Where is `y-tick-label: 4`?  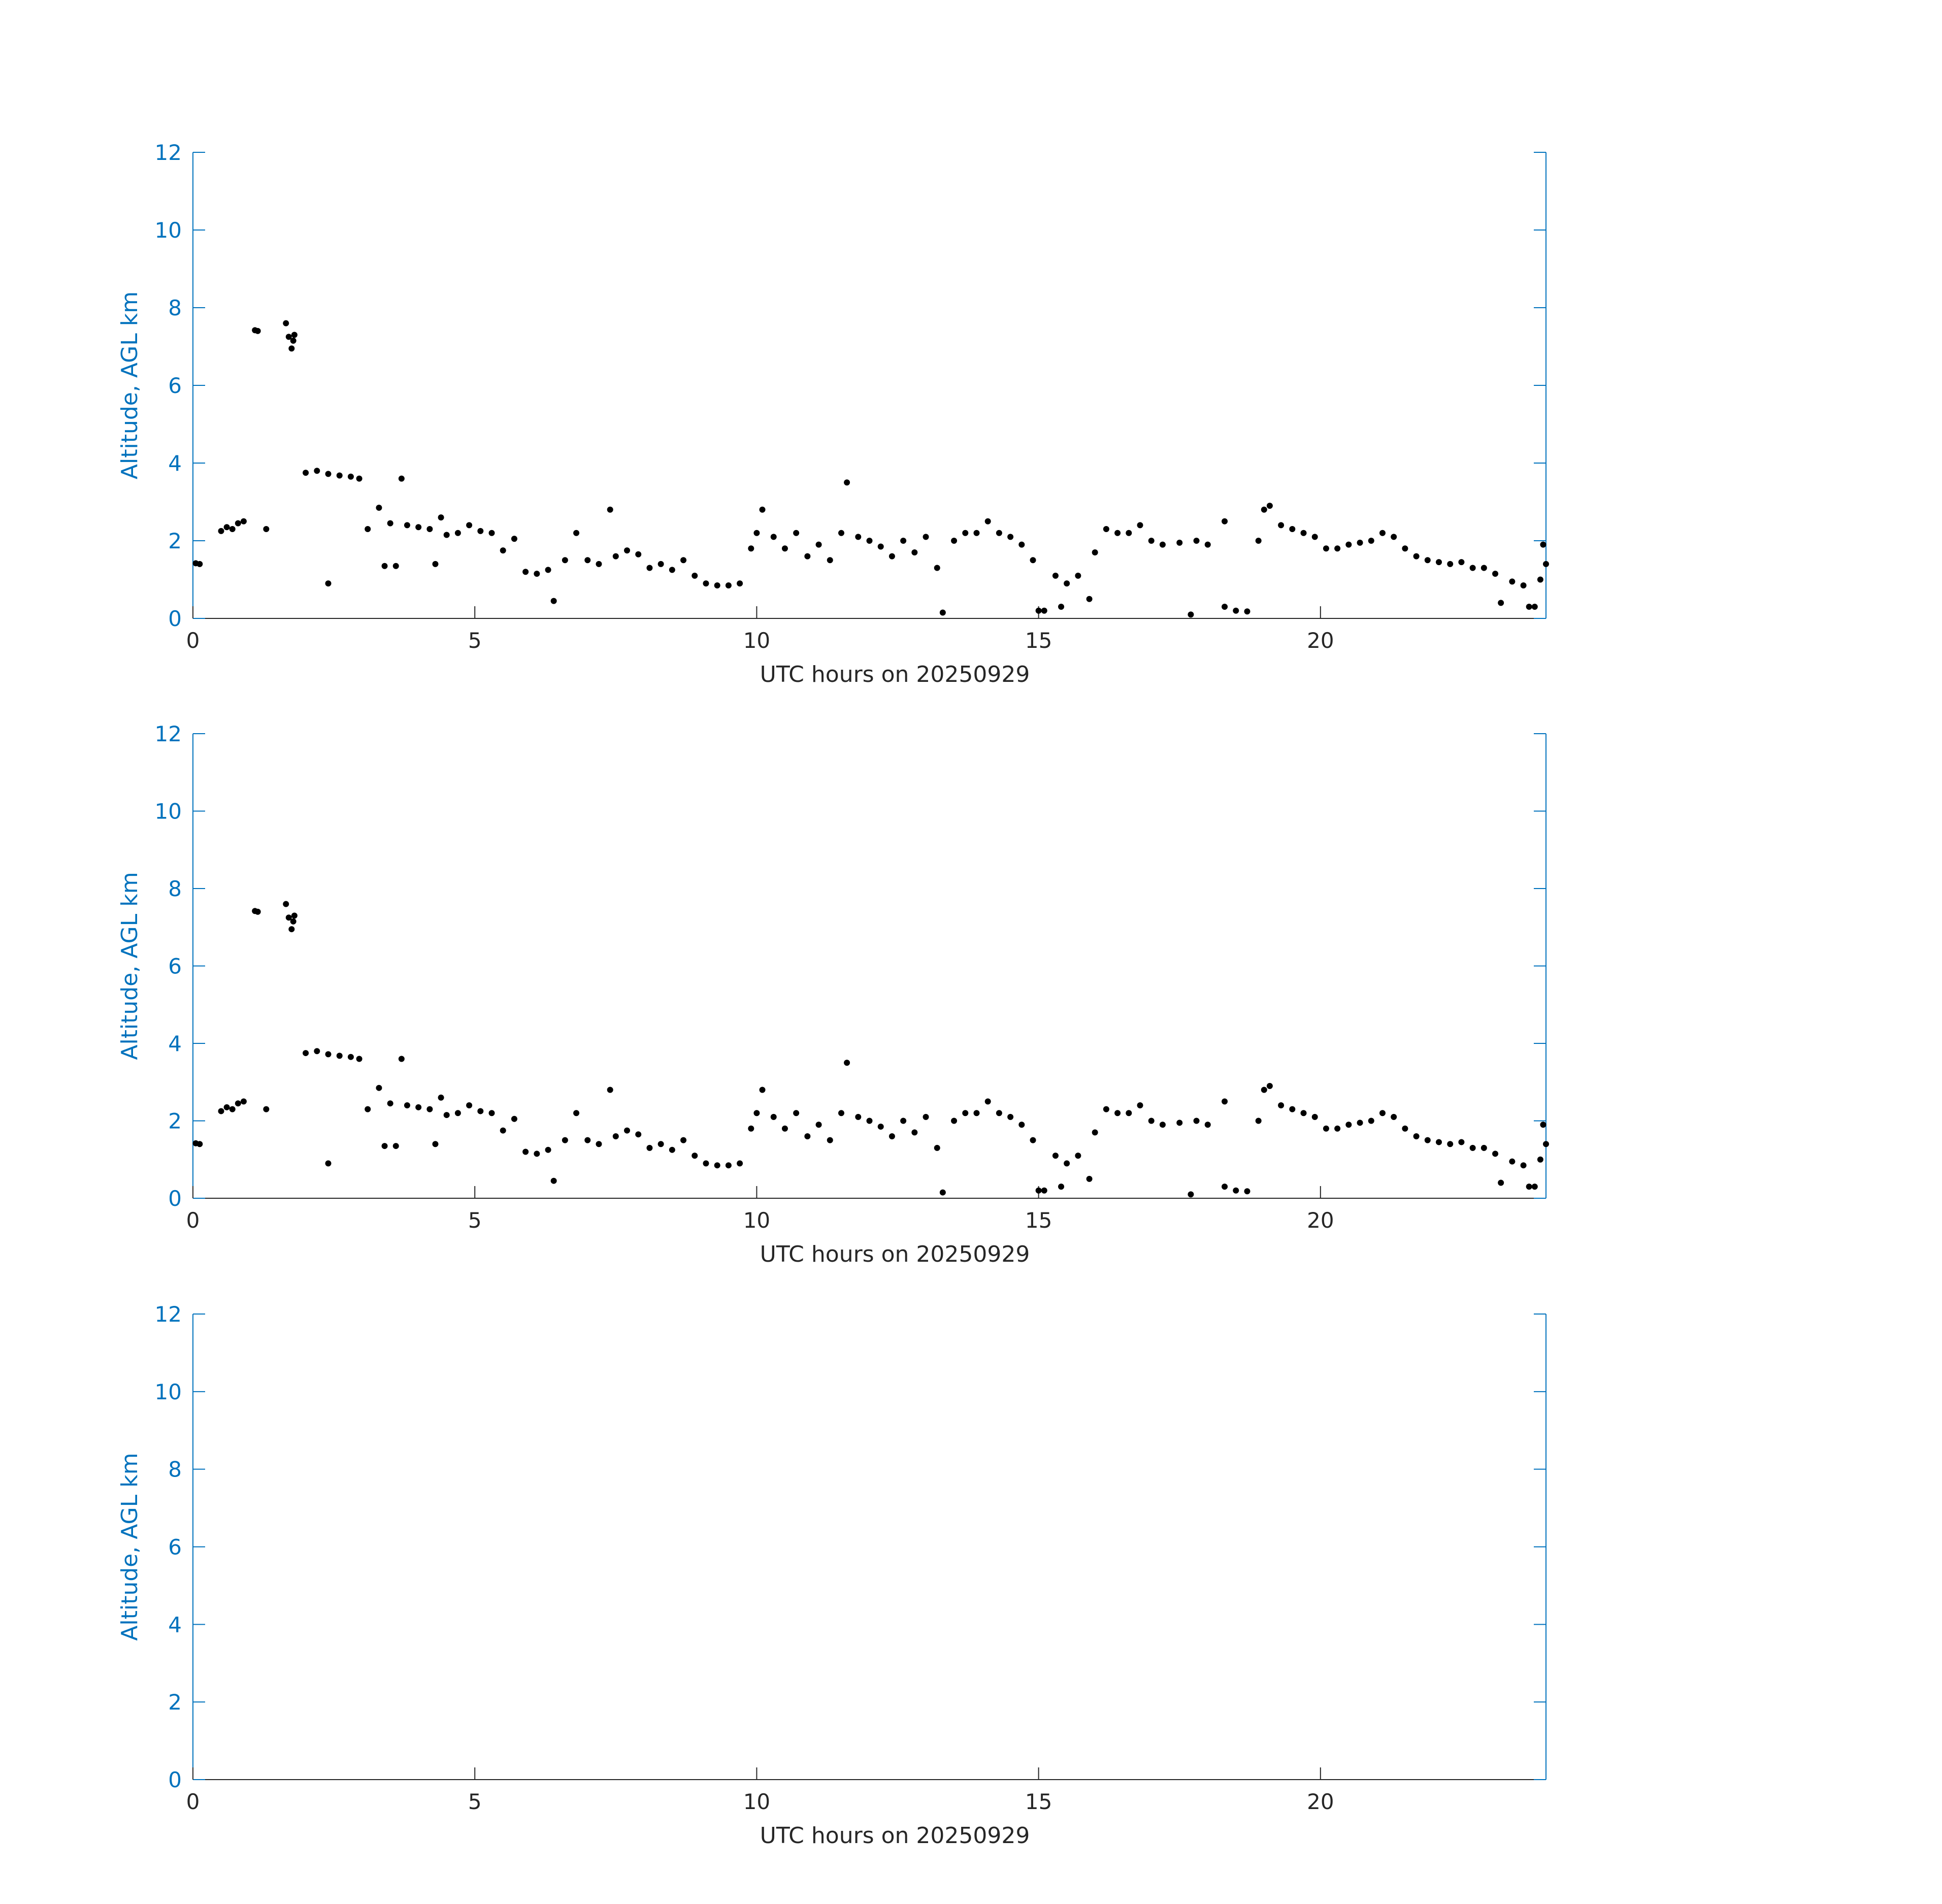
y-tick-label: 4 is located at coordinates (175, 1625).